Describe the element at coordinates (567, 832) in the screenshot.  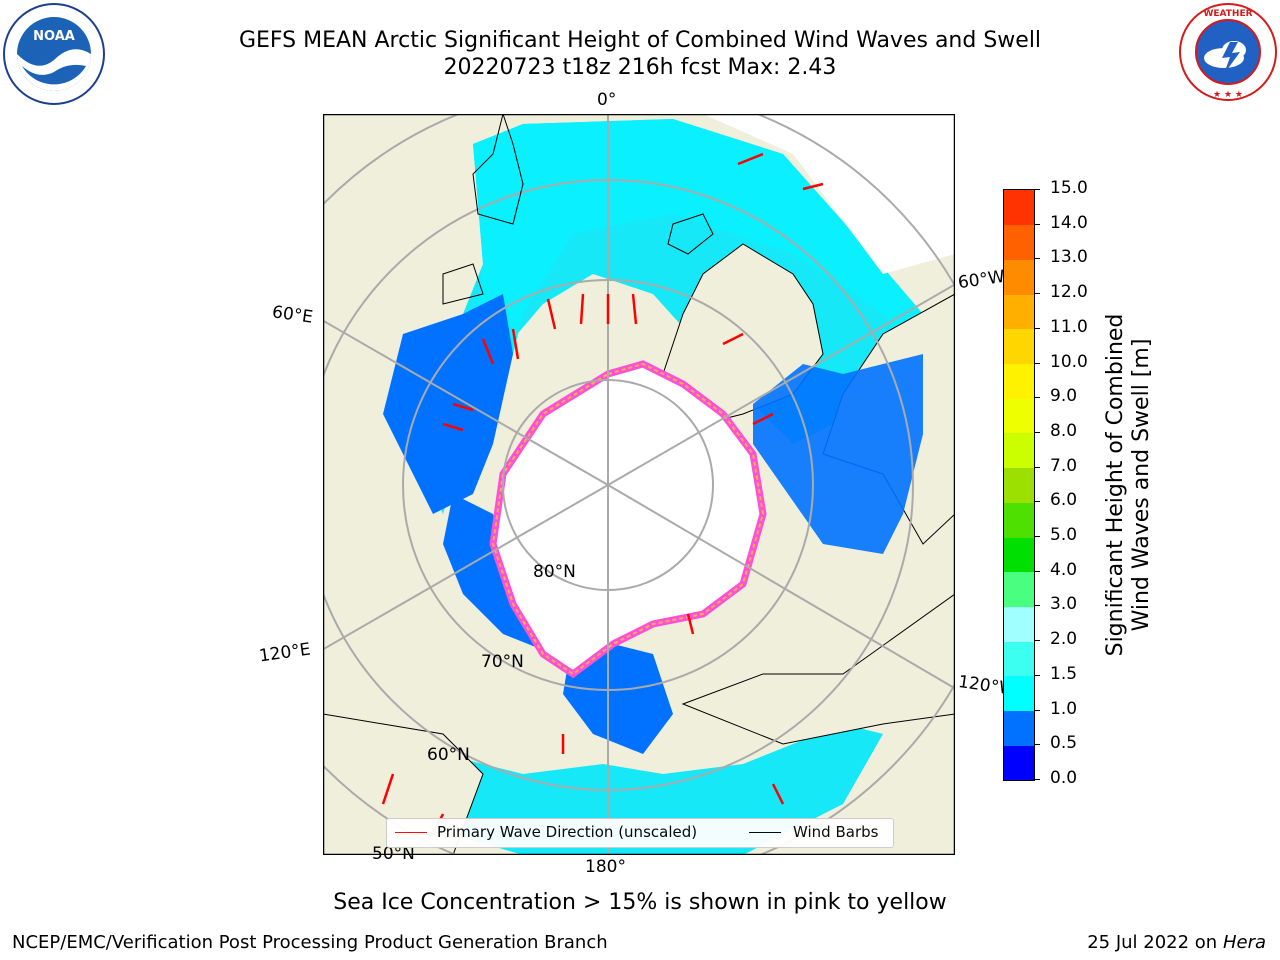
I see `legend-primary-wave: Primary Wave Direction (unscaled)` at that location.